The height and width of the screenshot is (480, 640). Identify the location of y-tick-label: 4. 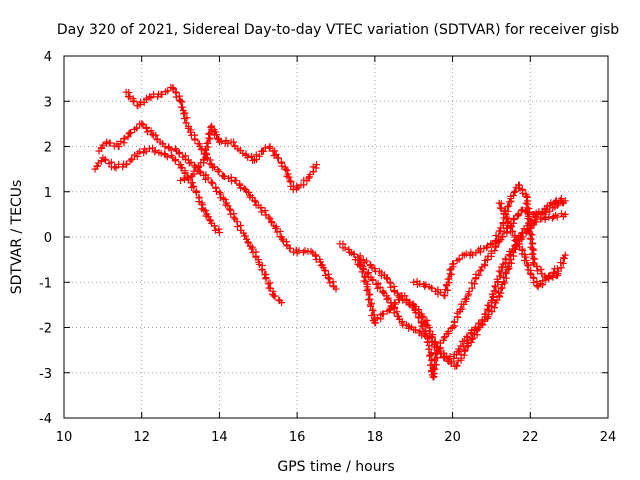
(48, 57).